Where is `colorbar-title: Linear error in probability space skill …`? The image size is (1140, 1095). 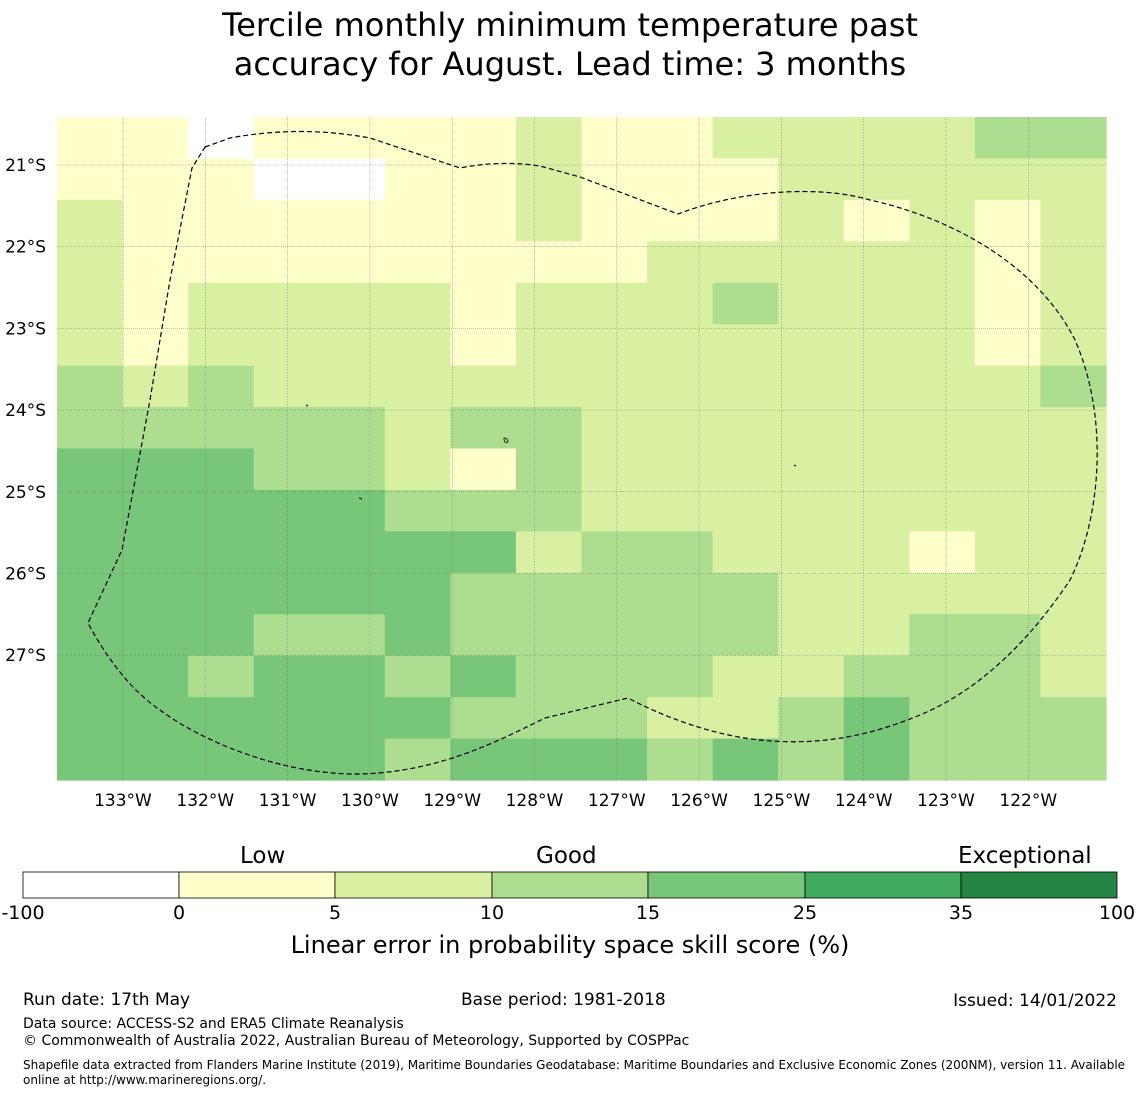 colorbar-title: Linear error in probability space skill … is located at coordinates (570, 945).